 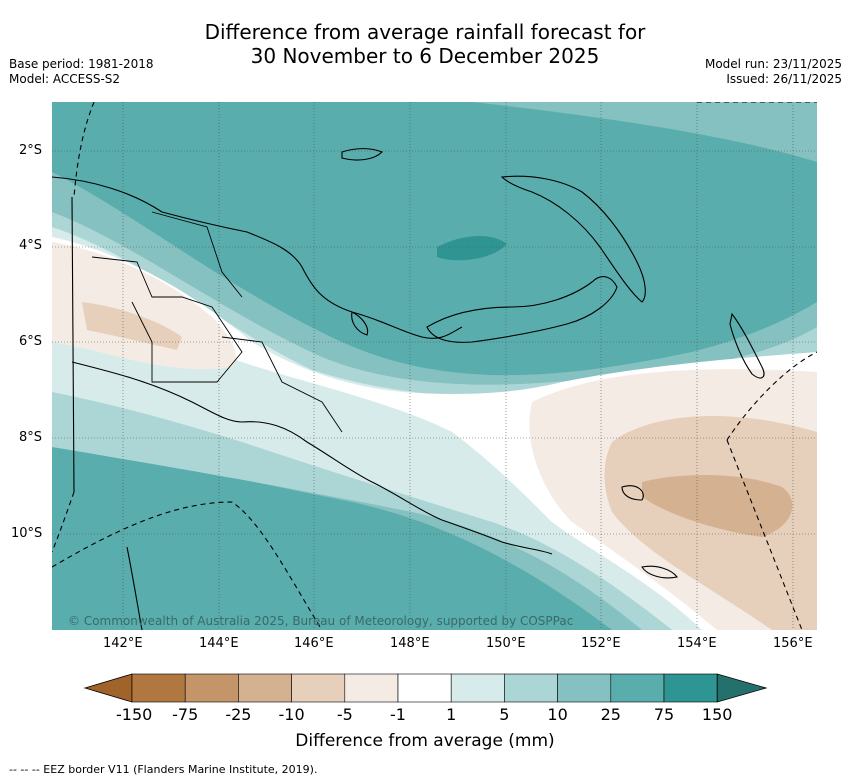 I want to click on colorbar-tick-label: 5, so click(x=504, y=714).